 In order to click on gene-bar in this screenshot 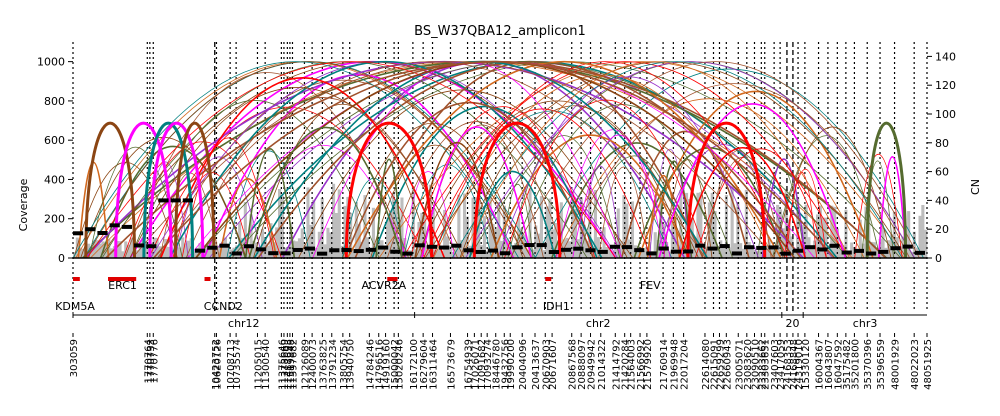, I will do `click(548, 279)`.